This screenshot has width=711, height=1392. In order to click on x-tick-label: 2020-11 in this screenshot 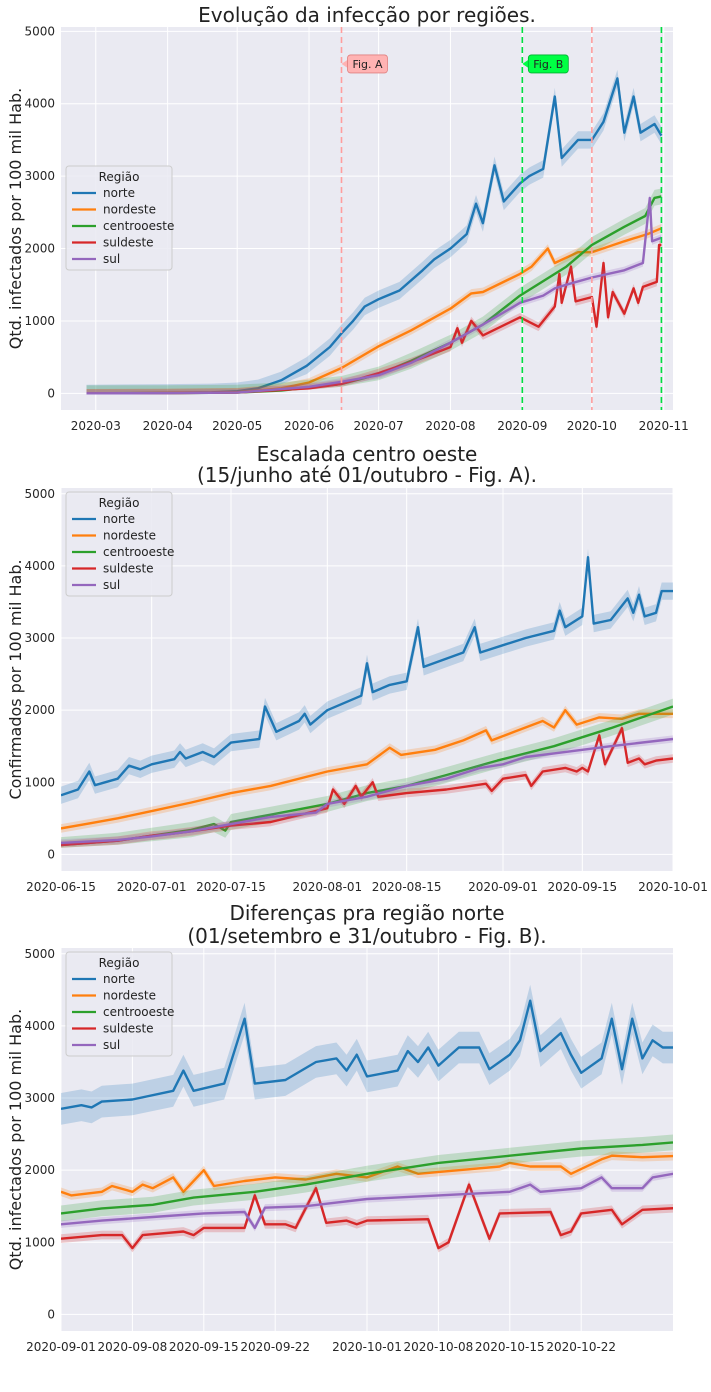, I will do `click(664, 426)`.